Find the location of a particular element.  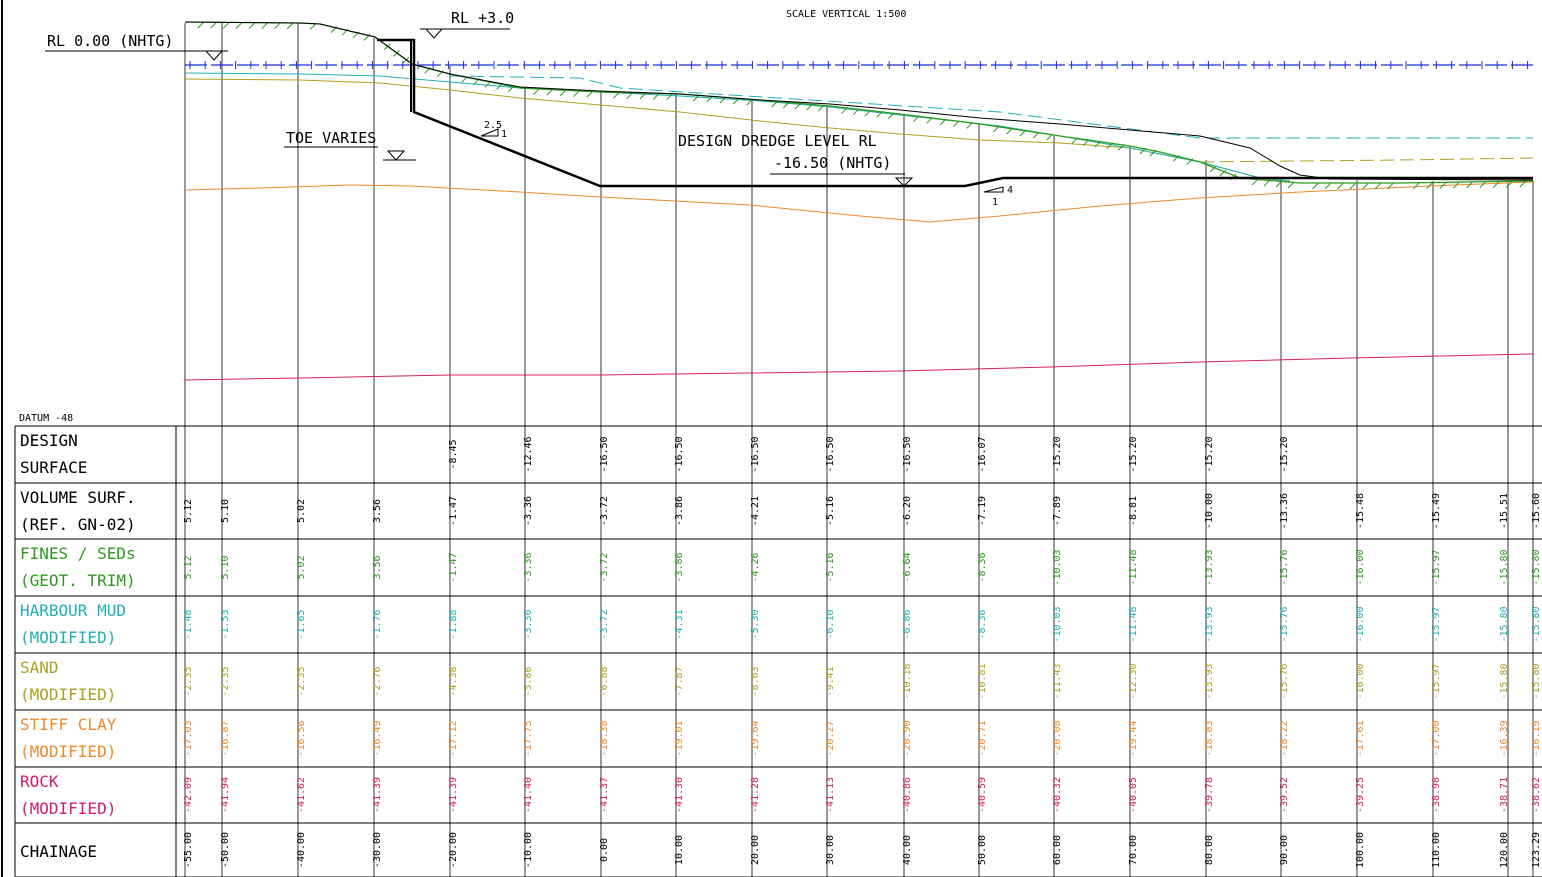

cell-value: 40.00 is located at coordinates (907, 850).